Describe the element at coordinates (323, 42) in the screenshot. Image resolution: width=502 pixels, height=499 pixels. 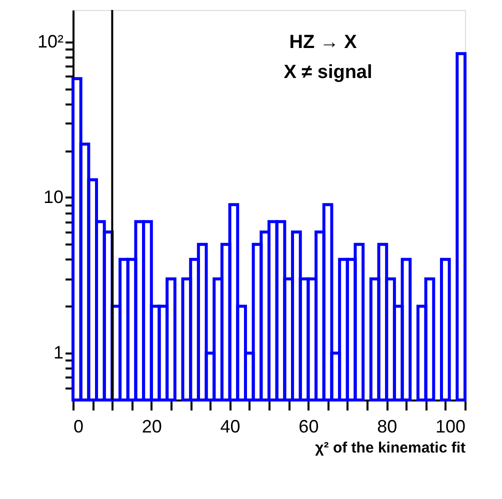
I see `annotation: HZ → X` at that location.